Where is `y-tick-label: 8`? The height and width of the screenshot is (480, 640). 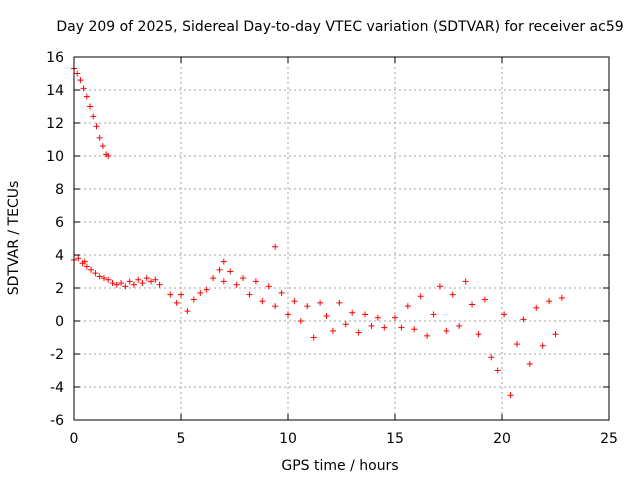 y-tick-label: 8 is located at coordinates (59, 190).